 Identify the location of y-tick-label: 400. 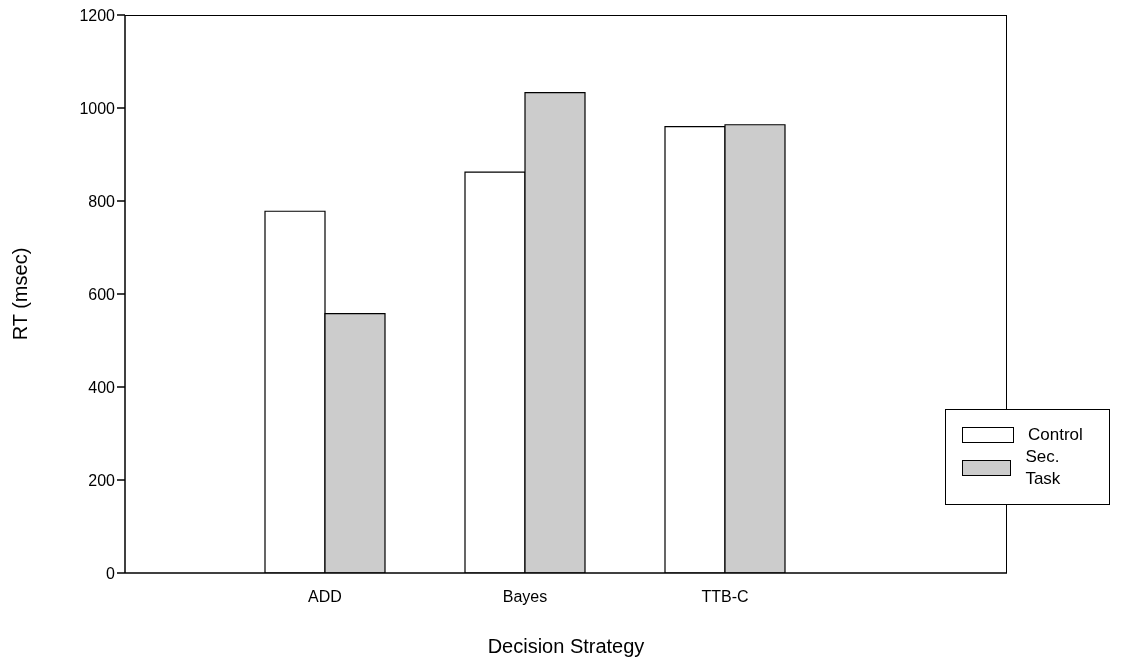
(102, 387).